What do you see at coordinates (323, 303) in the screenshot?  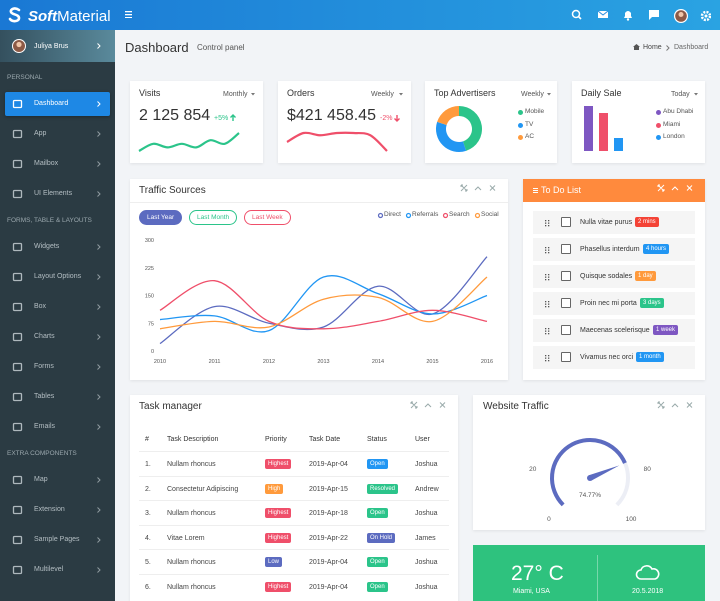 I see `series-line` at bounding box center [323, 303].